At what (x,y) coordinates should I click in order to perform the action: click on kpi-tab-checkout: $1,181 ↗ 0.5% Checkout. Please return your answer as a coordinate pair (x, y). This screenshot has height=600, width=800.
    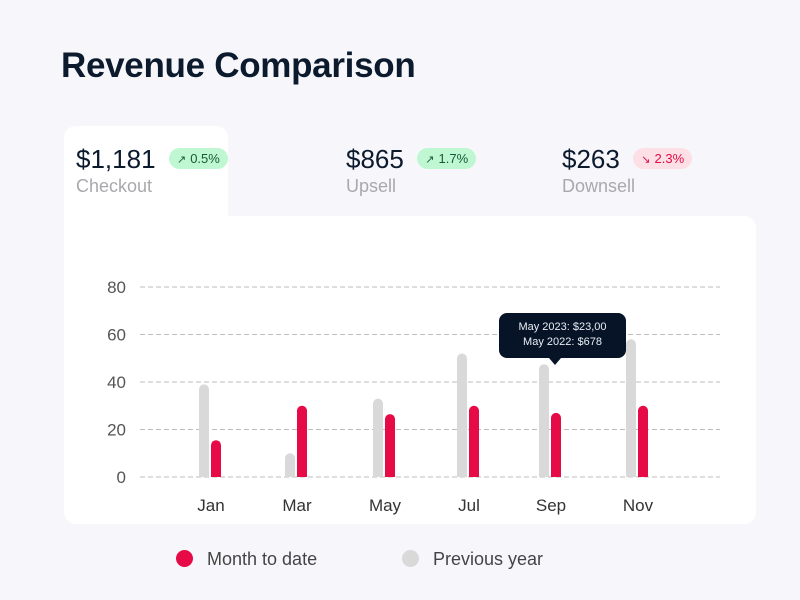
    Looking at the image, I should click on (152, 170).